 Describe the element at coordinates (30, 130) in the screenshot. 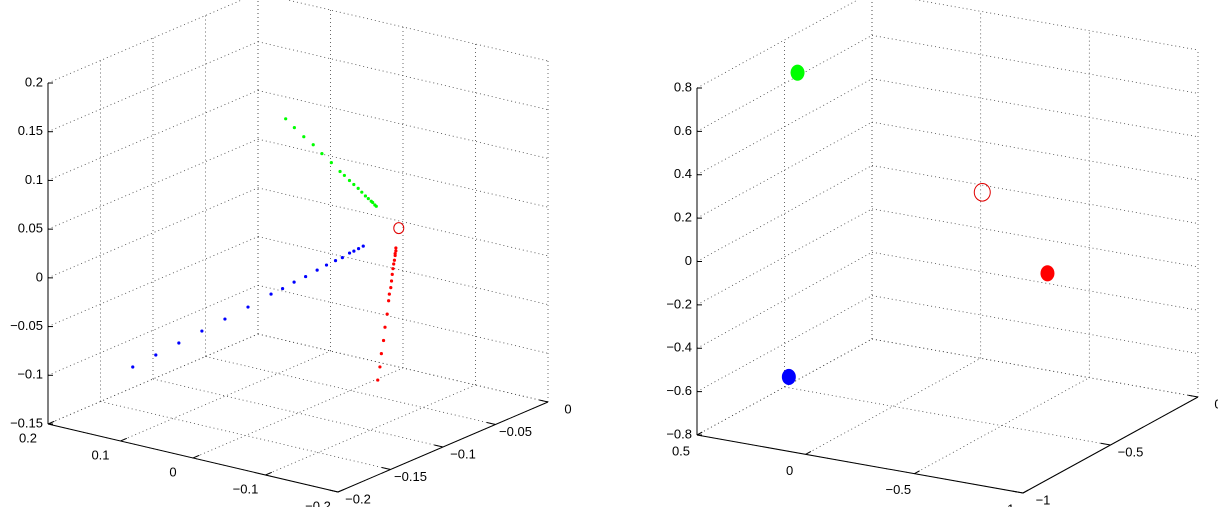

I see `z-tick-label: 0.15` at that location.